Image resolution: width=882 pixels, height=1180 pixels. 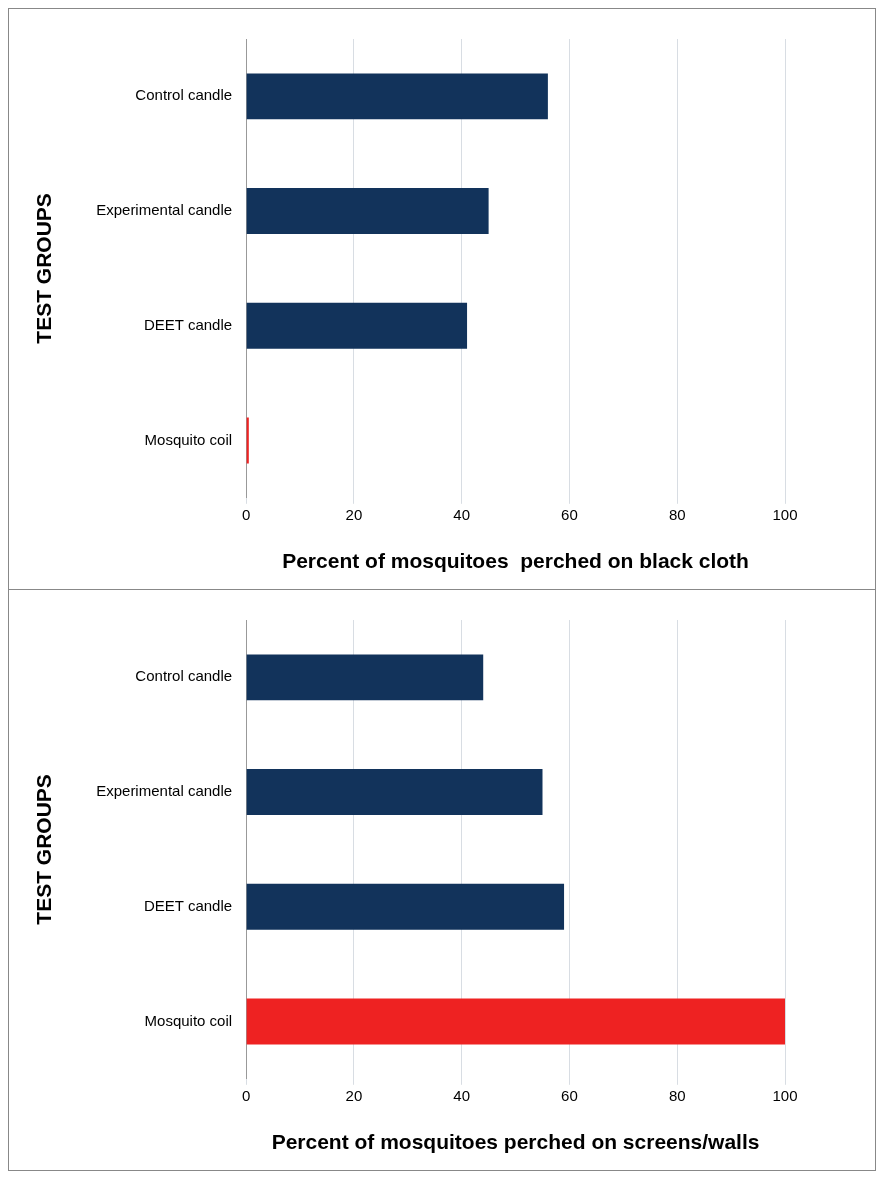 I want to click on x-axis-title: Percent of mosquitoes perched on black cloth, so click(x=515, y=561).